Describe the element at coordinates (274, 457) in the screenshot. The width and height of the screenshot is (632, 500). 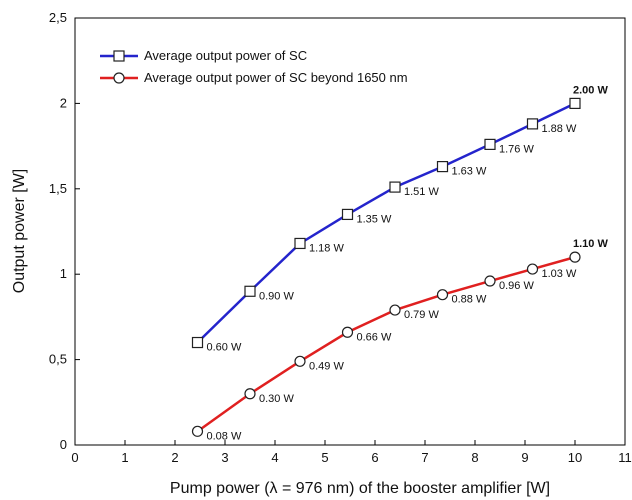
I see `x-tick-label: 4` at that location.